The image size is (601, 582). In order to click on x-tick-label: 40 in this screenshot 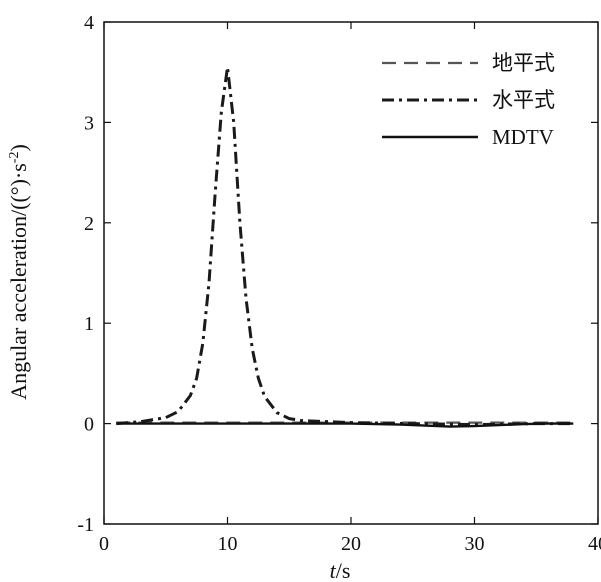, I will do `click(594, 544)`.